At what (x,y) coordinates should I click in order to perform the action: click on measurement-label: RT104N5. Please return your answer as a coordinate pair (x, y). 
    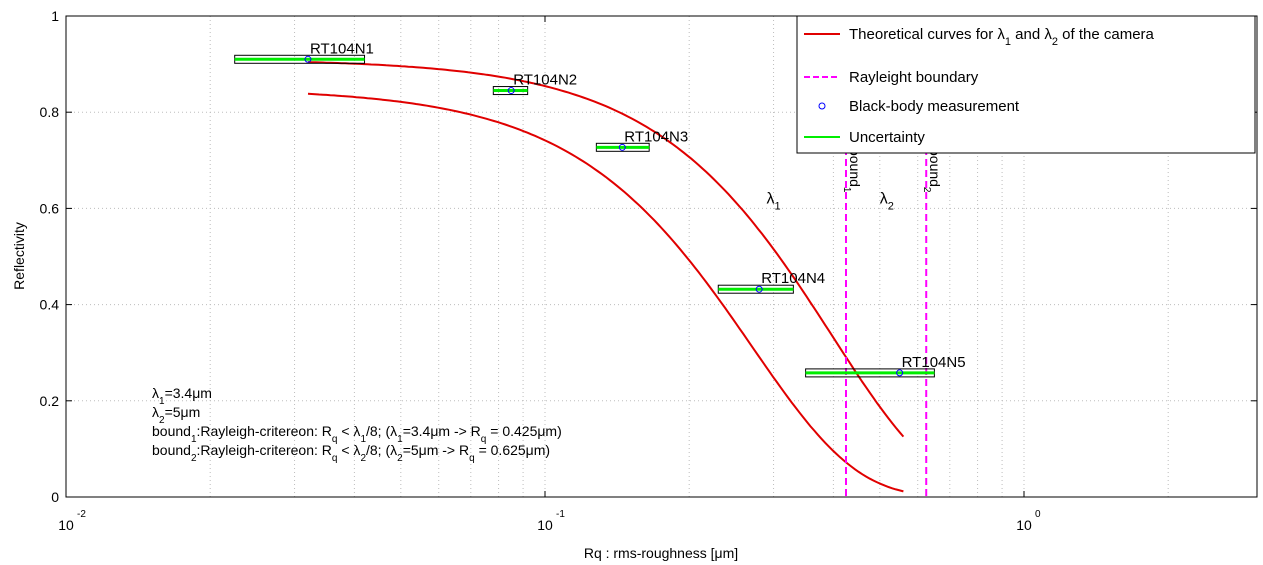
    Looking at the image, I should click on (934, 362).